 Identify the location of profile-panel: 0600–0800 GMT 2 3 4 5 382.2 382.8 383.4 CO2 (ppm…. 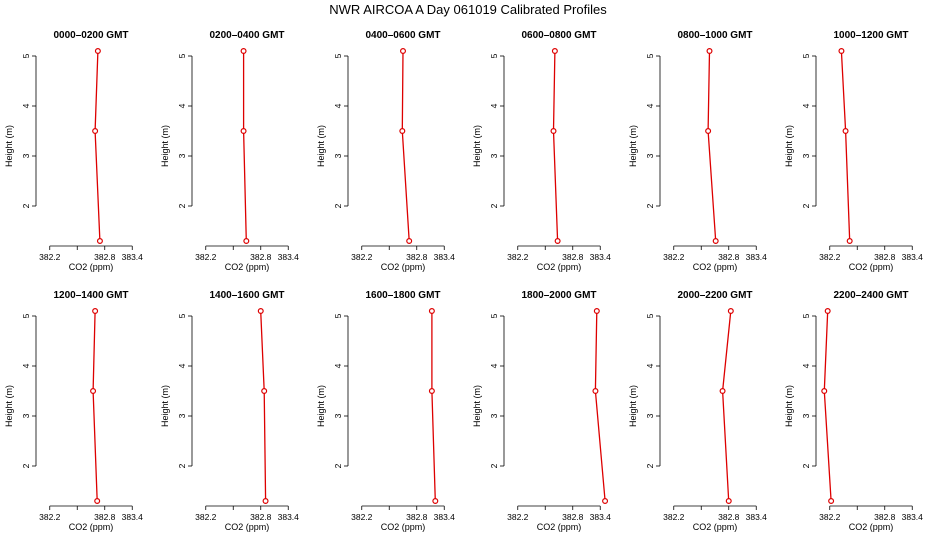
(541, 151).